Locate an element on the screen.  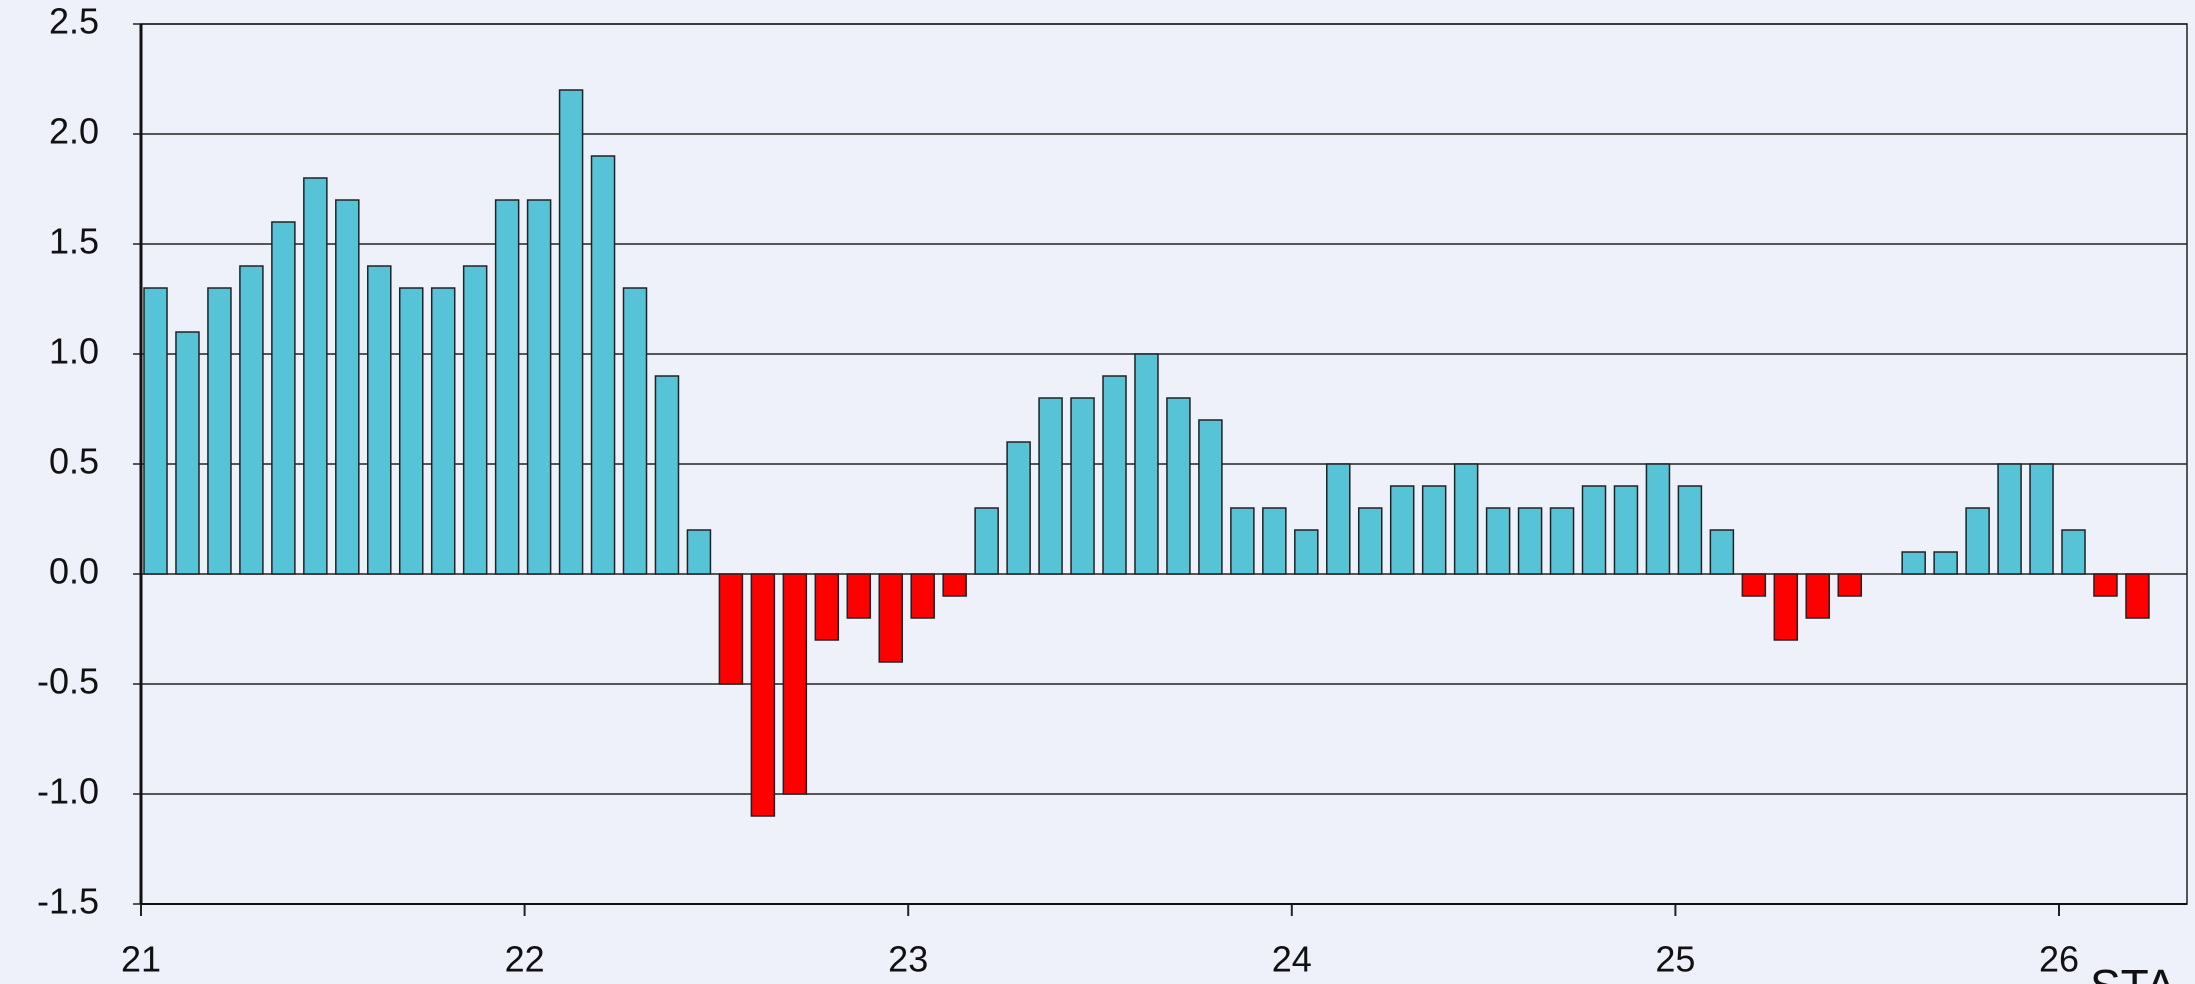
y-tick-label: 1.0 is located at coordinates (74, 351).